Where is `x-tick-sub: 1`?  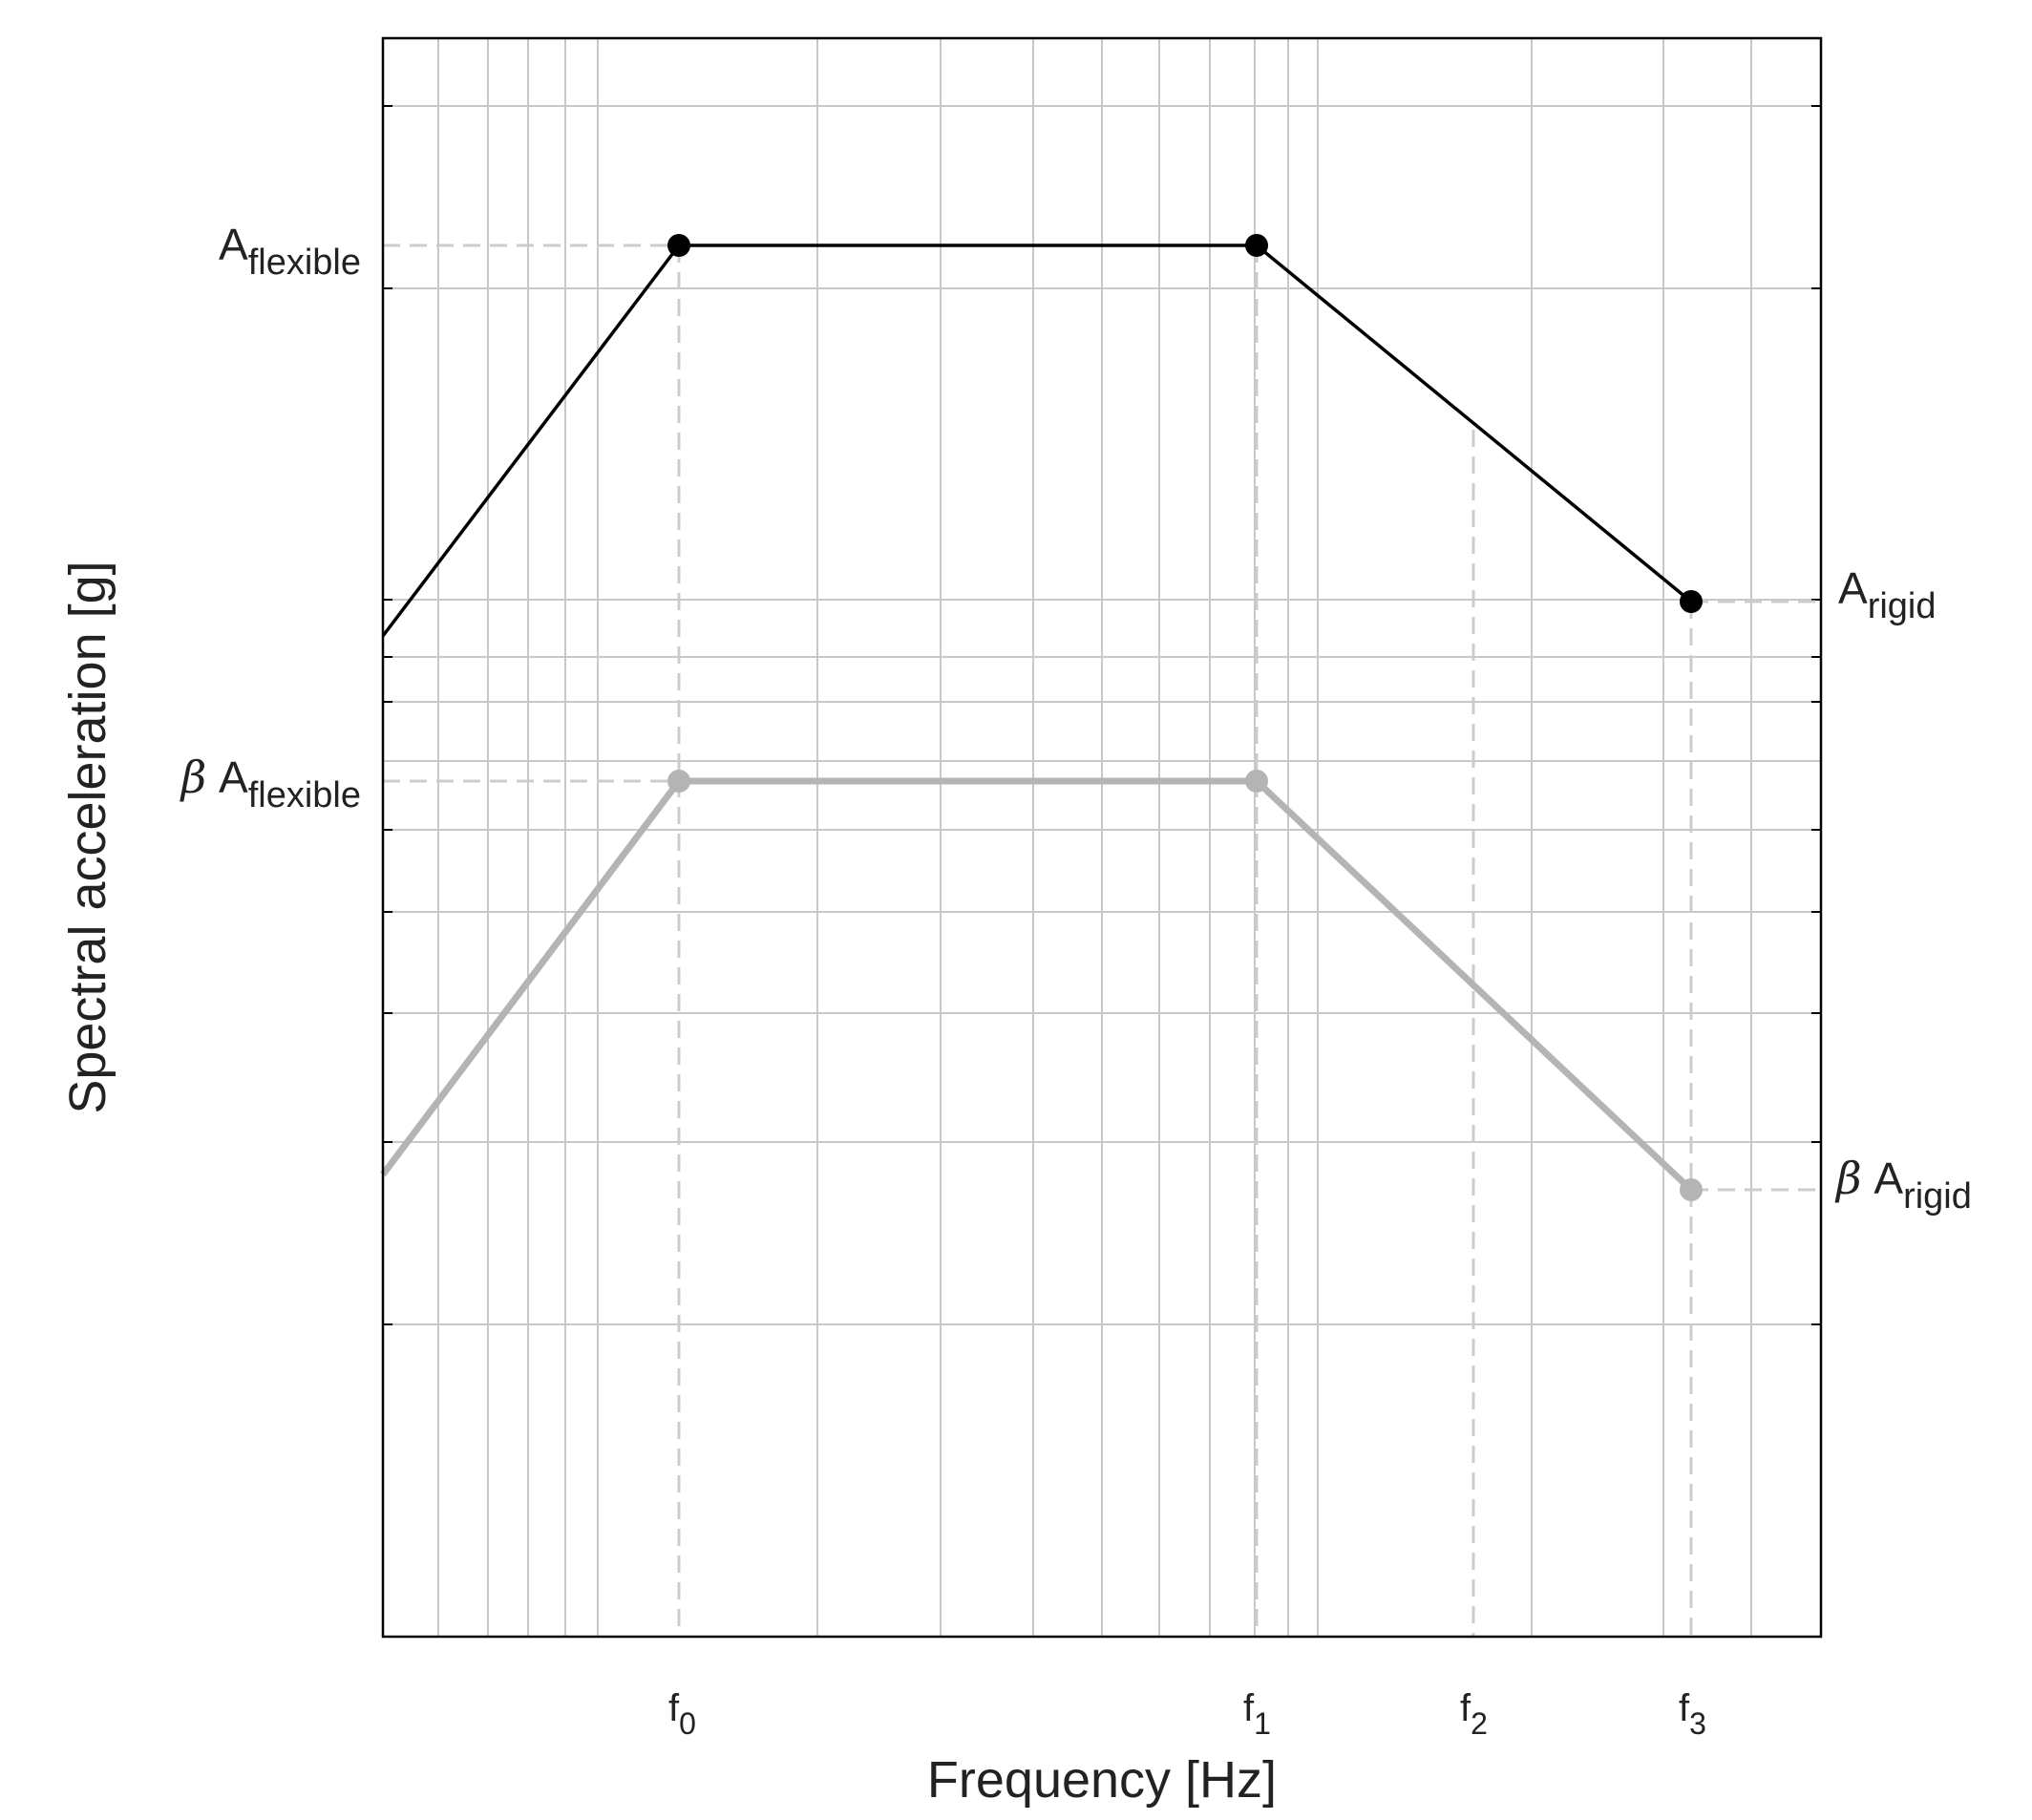
x-tick-sub: 1 is located at coordinates (1262, 1724).